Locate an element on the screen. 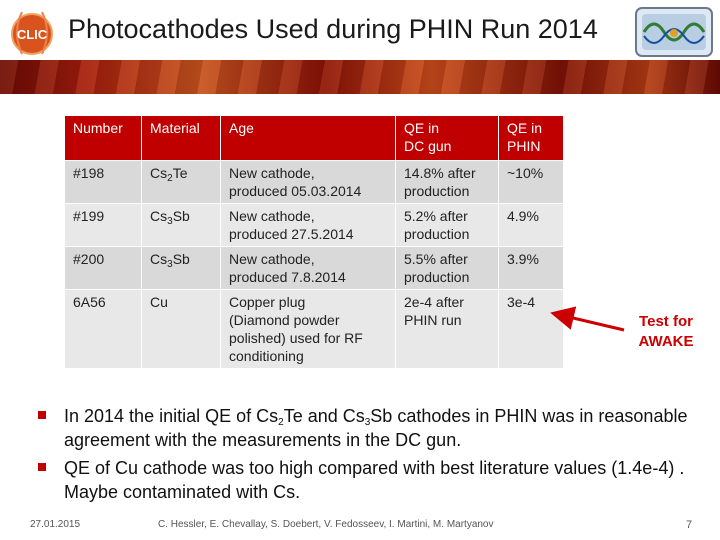 The height and width of the screenshot is (540, 720). cell-age: New cathode, produced 05.03.2014 is located at coordinates (308, 182).